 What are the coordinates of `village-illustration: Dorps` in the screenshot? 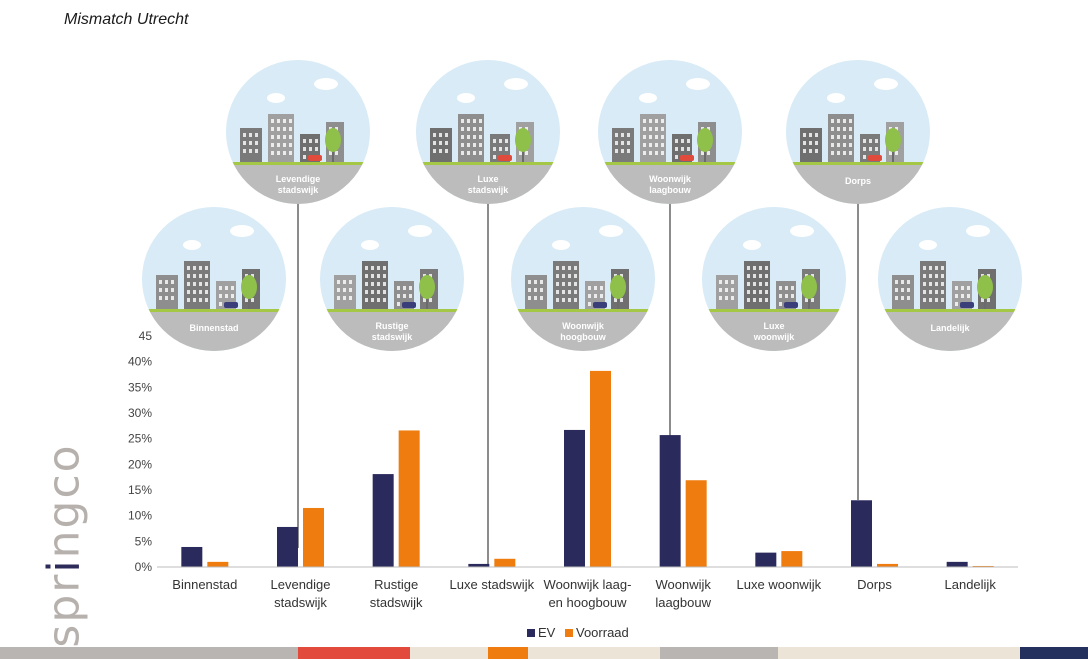 It's located at (858, 132).